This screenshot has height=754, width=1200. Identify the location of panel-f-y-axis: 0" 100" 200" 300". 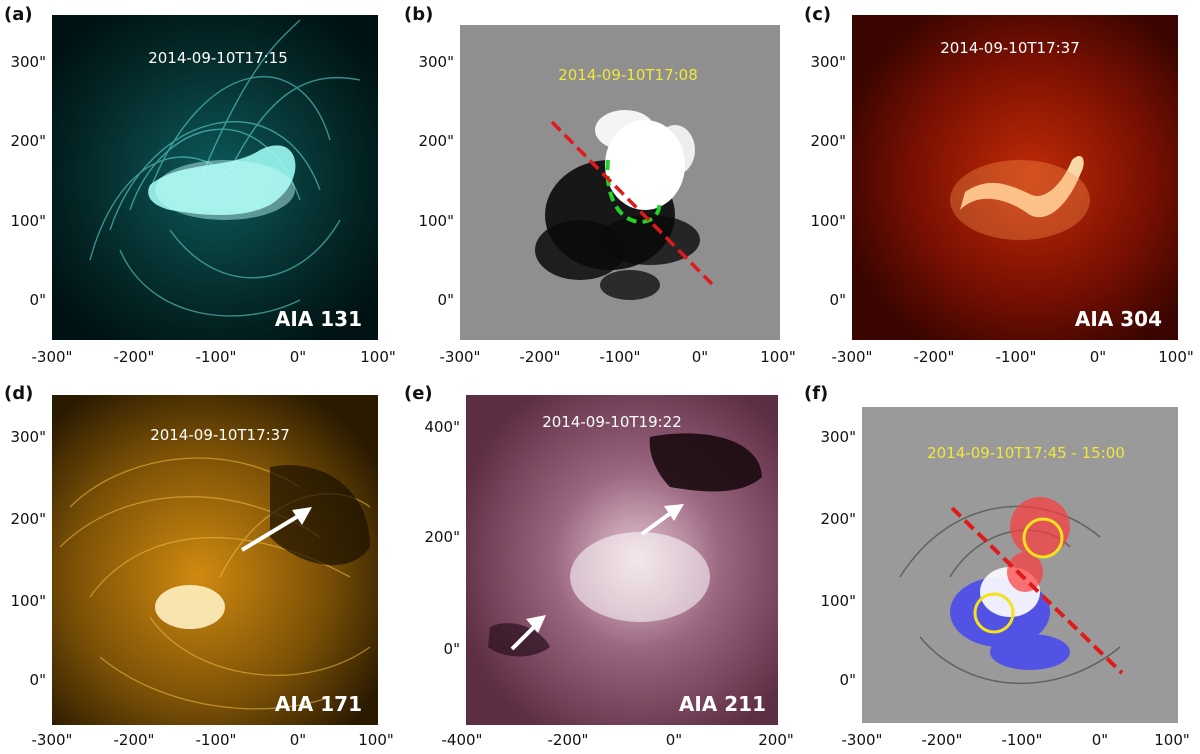
(838, 558).